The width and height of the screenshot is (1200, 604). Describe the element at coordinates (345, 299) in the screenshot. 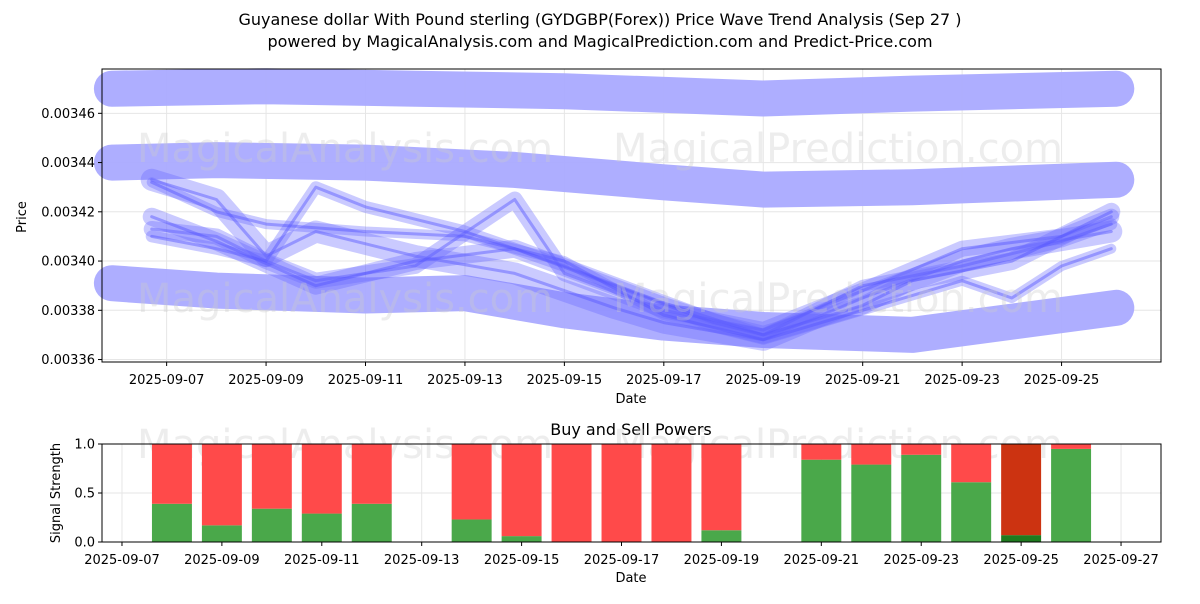

I see `watermark-analysis-lower: MagicalAnalysis.com` at that location.